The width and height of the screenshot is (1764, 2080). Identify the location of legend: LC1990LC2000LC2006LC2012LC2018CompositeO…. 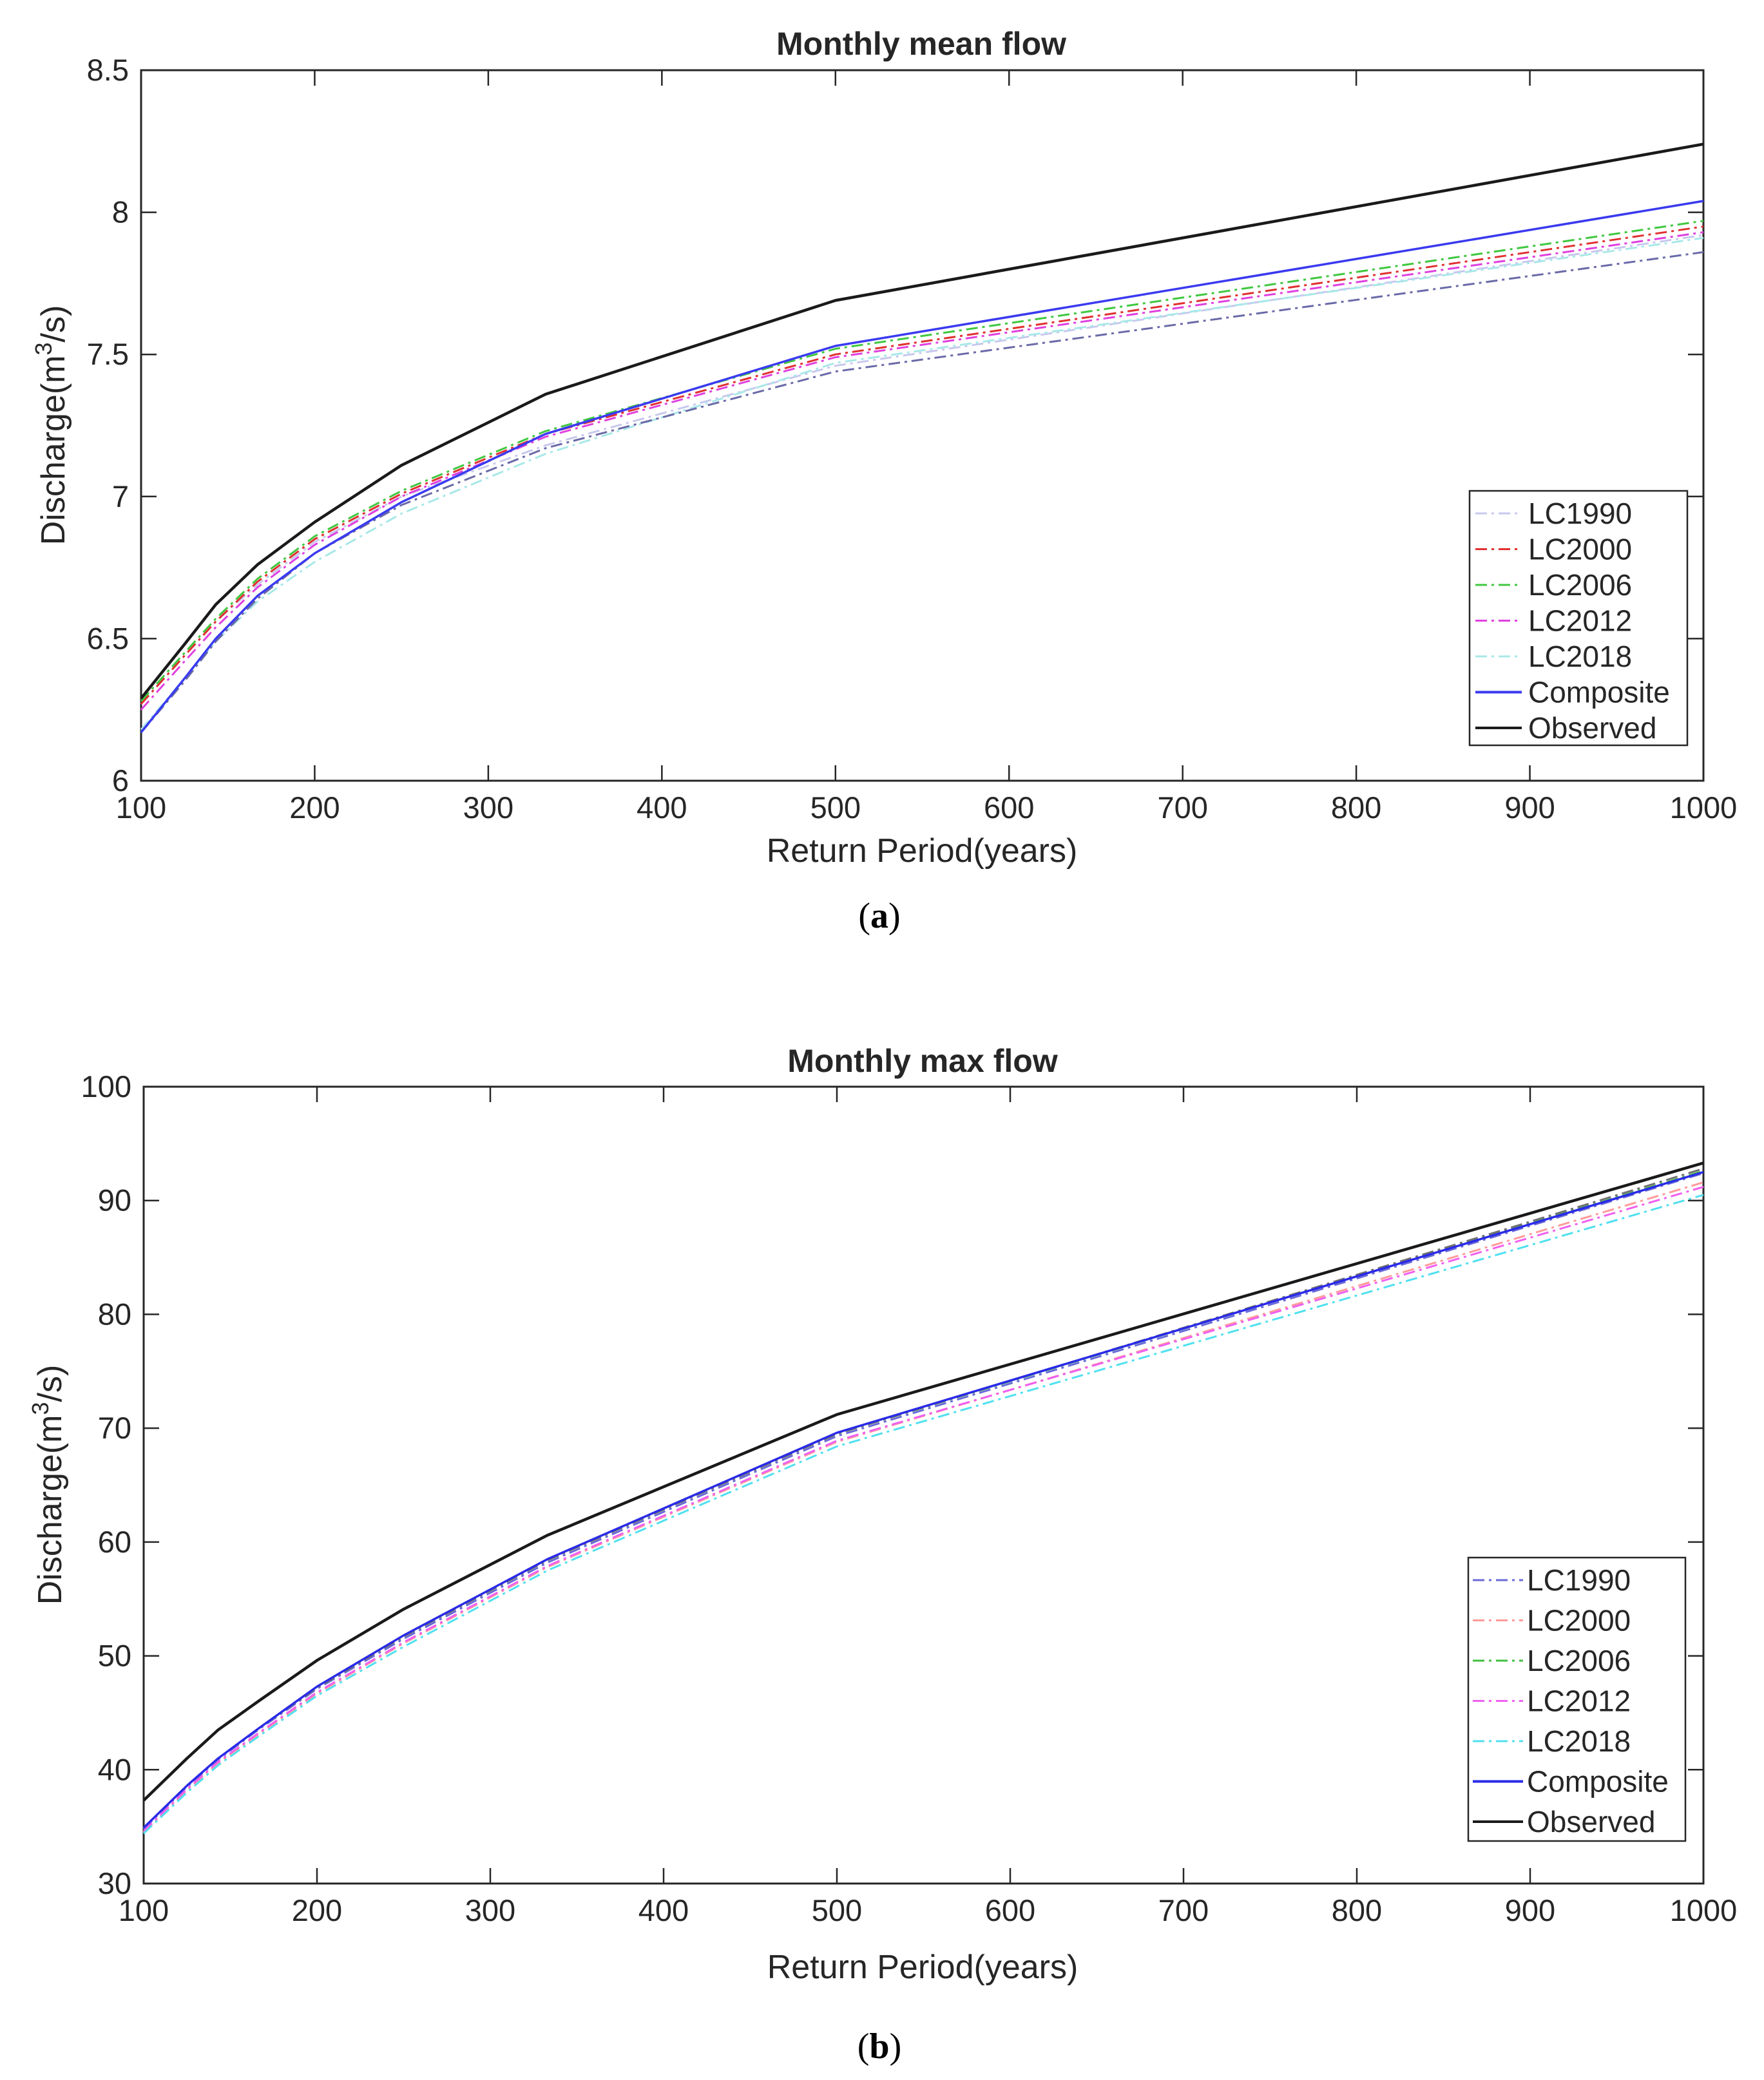
(1578, 618).